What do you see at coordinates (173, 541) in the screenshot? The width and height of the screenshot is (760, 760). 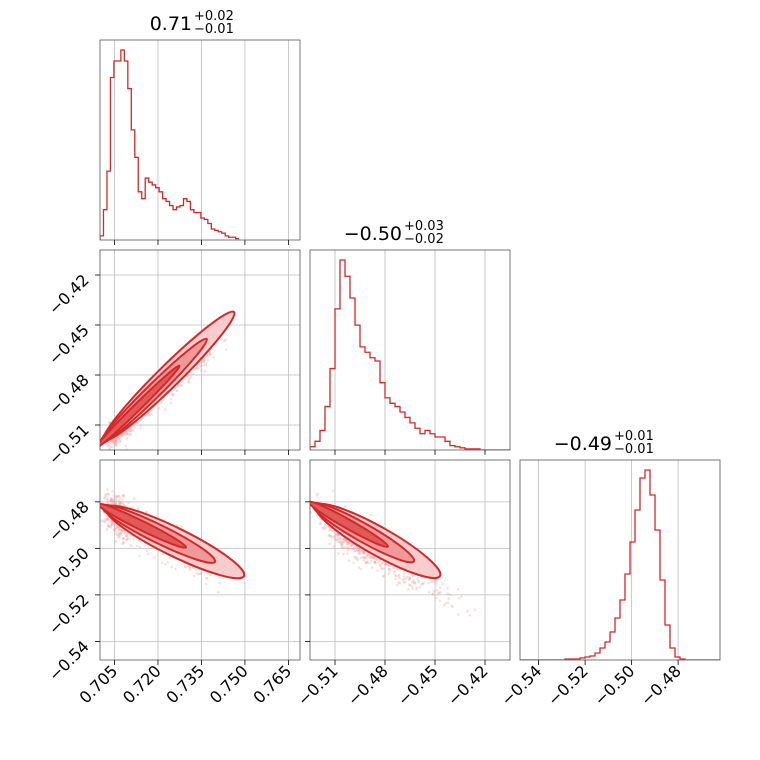 I see `density-region` at bounding box center [173, 541].